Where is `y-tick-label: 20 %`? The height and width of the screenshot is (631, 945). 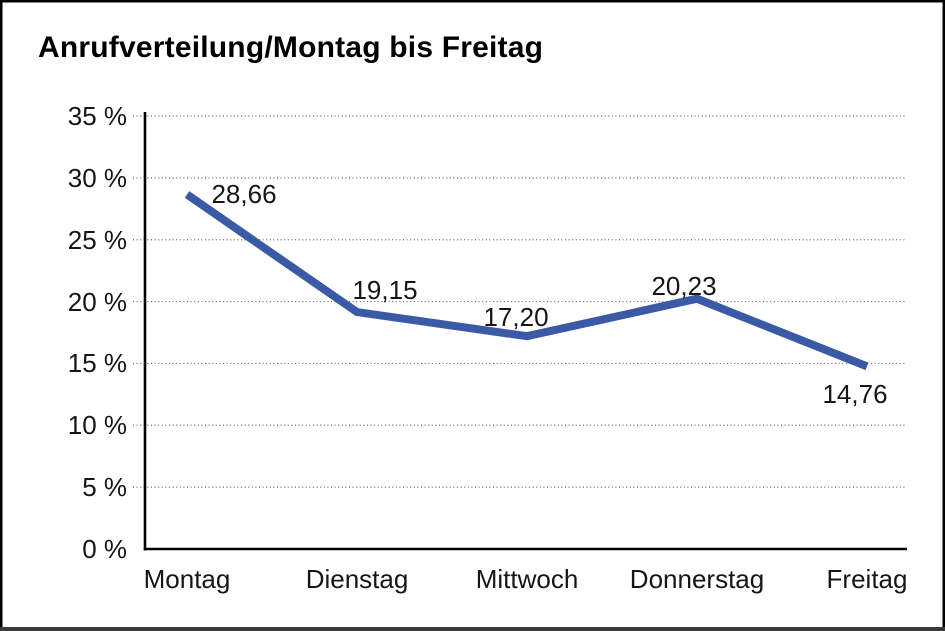
y-tick-label: 20 % is located at coordinates (97, 301).